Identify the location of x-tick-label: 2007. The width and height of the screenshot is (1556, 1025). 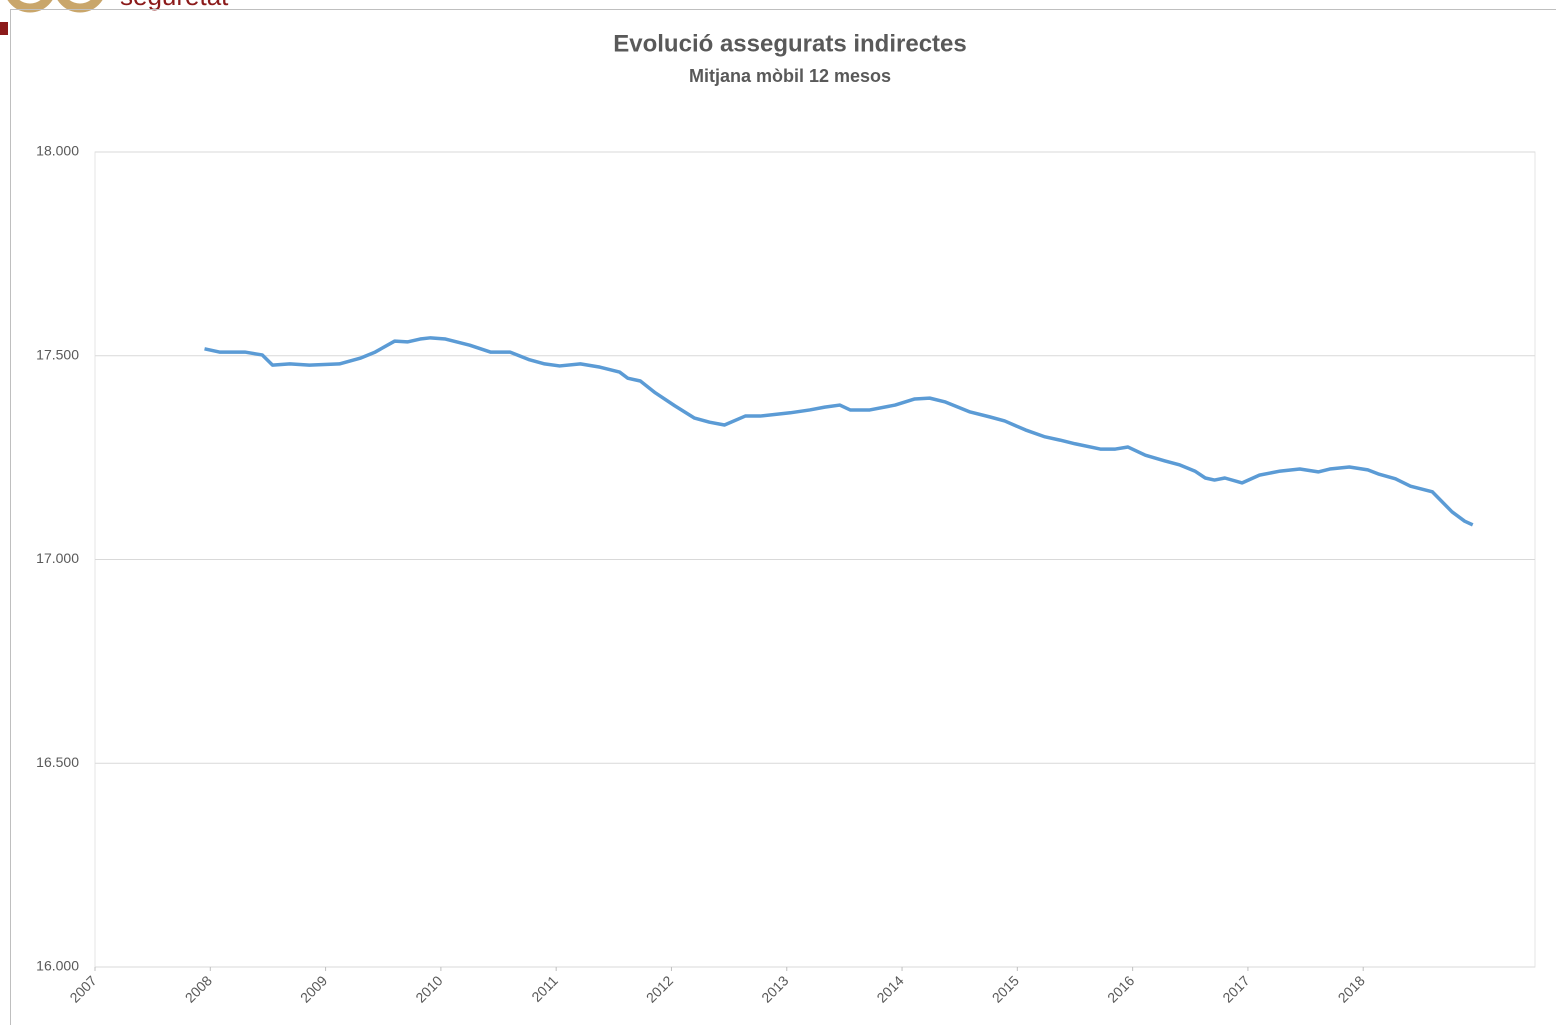
(82, 988).